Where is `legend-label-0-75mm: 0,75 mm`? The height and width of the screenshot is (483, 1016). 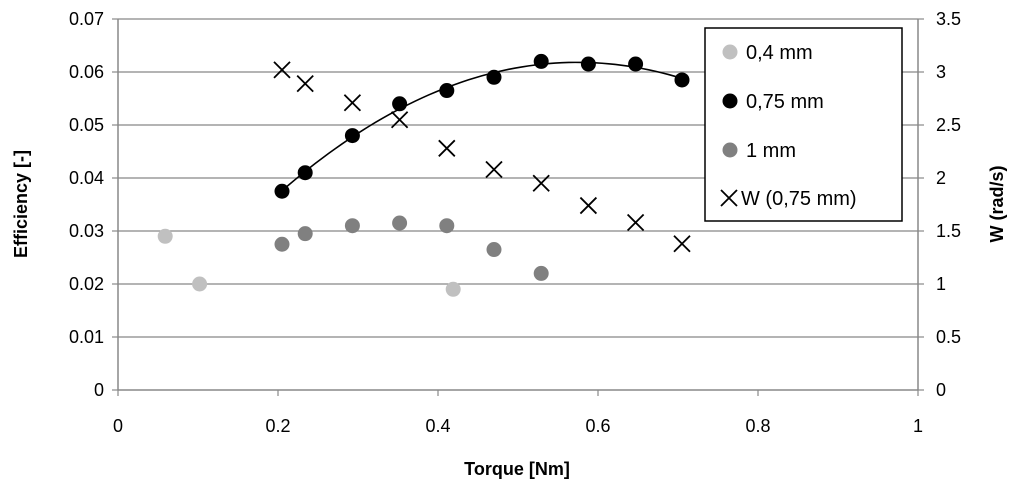 legend-label-0-75mm: 0,75 mm is located at coordinates (785, 102).